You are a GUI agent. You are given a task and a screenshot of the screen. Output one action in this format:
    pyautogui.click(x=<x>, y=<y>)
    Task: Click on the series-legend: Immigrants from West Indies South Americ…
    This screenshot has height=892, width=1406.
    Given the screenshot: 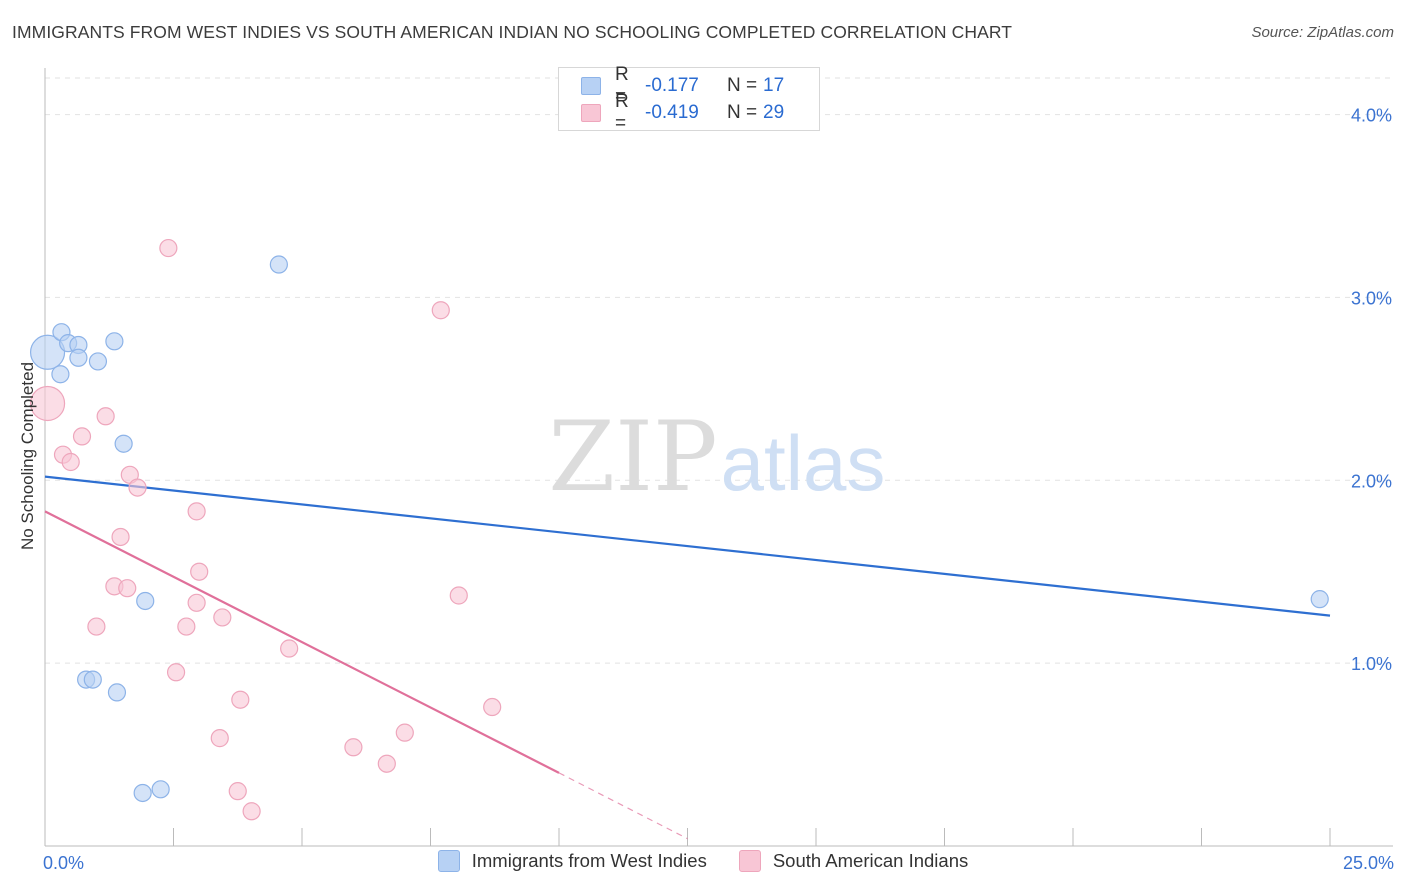 What is the action you would take?
    pyautogui.click(x=703, y=861)
    